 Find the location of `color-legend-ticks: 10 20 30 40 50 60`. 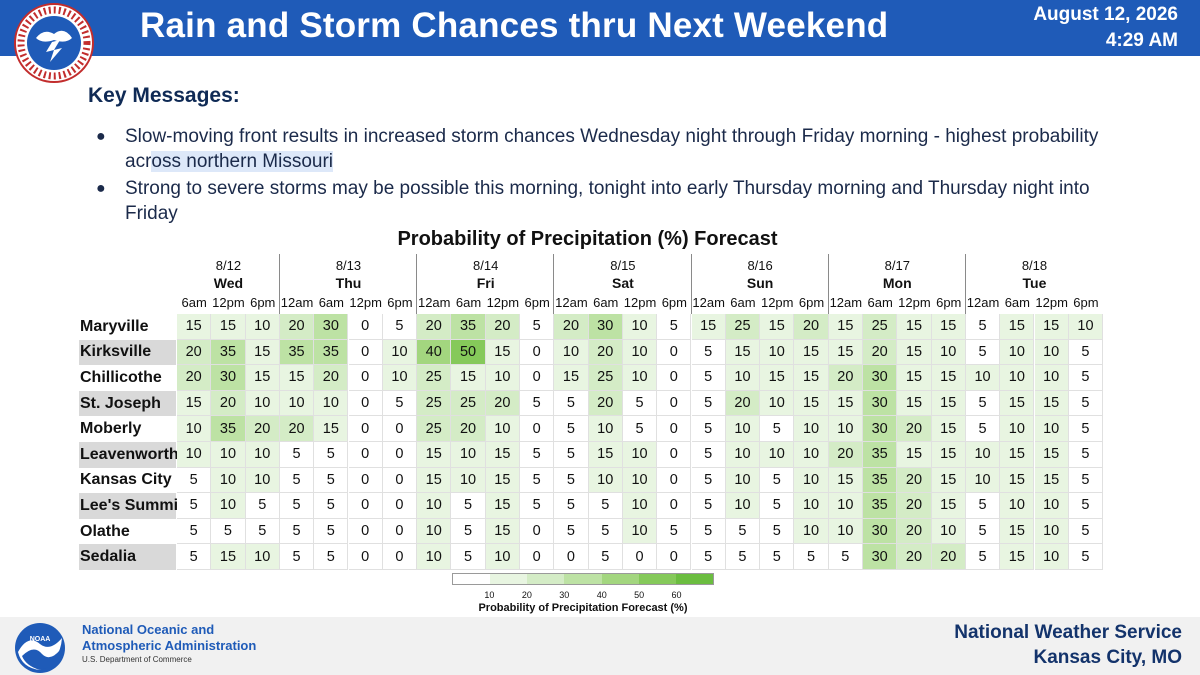

color-legend-ticks: 10 20 30 40 50 60 is located at coordinates (583, 597).